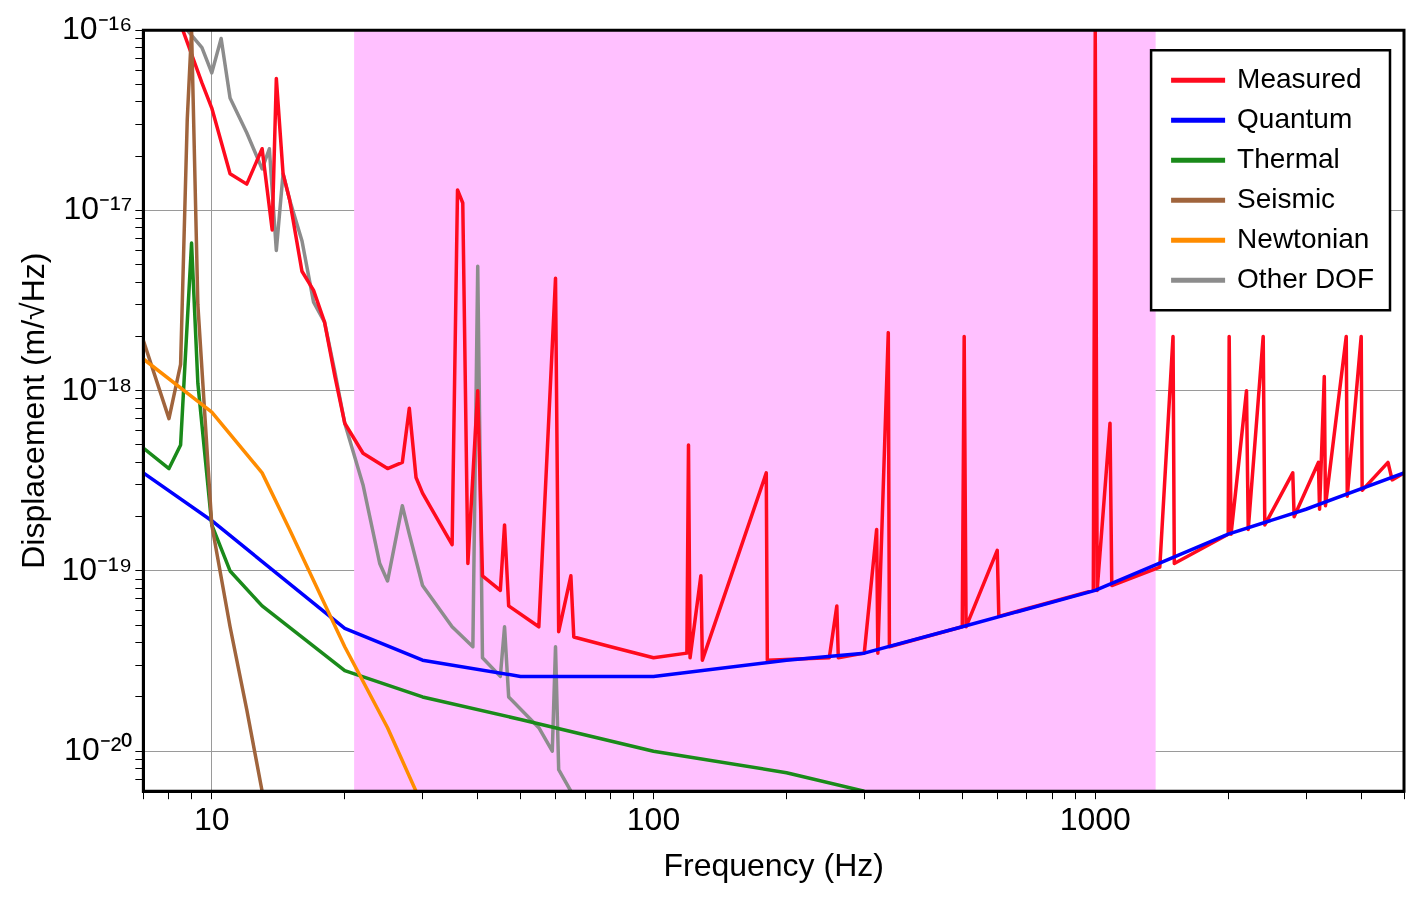 The width and height of the screenshot is (1424, 902). I want to click on legend-label: Measured, so click(1299, 78).